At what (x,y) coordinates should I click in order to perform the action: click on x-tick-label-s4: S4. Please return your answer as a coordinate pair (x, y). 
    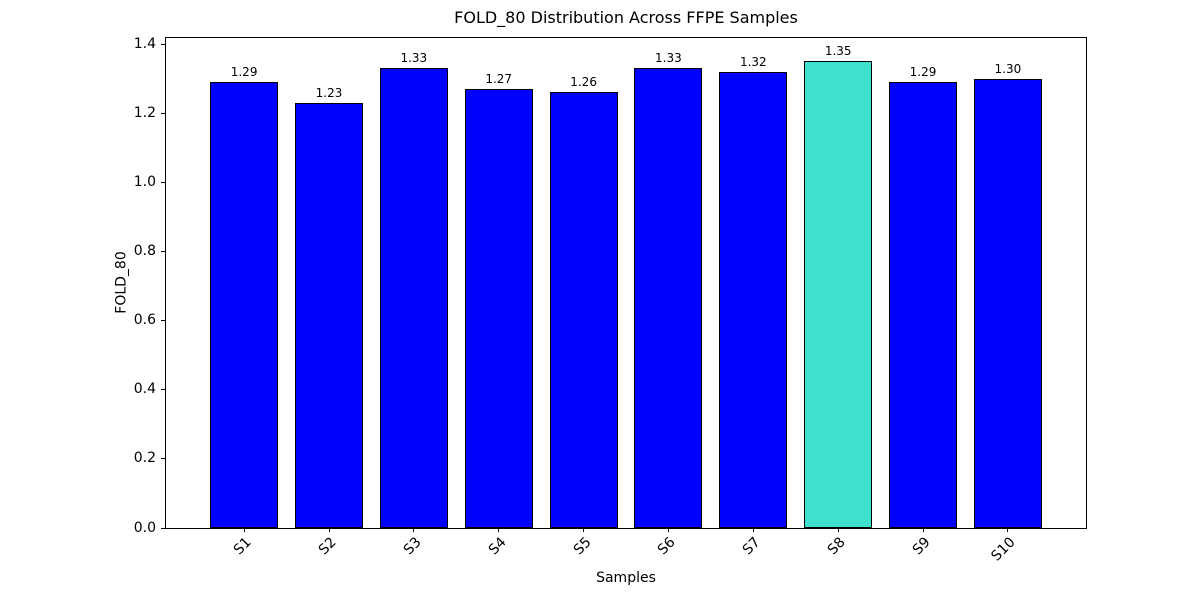
    Looking at the image, I should click on (497, 546).